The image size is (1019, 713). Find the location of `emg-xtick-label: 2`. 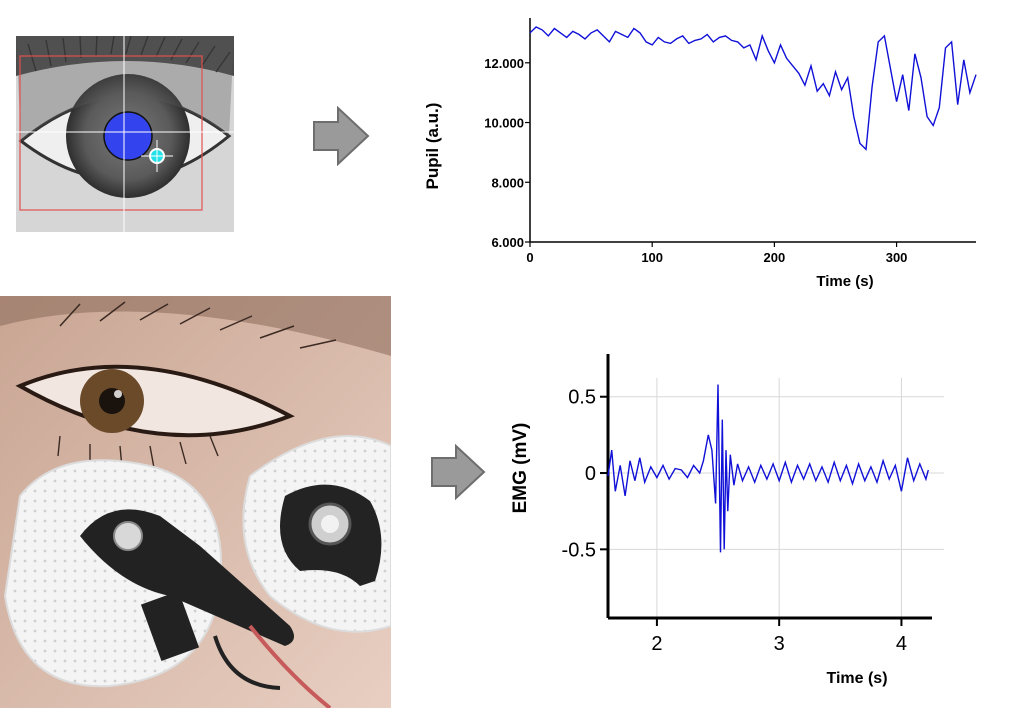

emg-xtick-label: 2 is located at coordinates (656, 644).